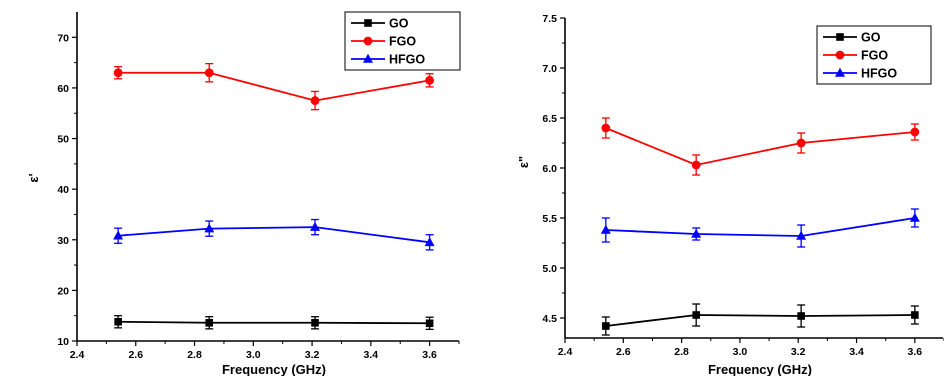 Image resolution: width=944 pixels, height=376 pixels. Describe the element at coordinates (549, 269) in the screenshot. I see `y-tick-label: 5.0` at that location.